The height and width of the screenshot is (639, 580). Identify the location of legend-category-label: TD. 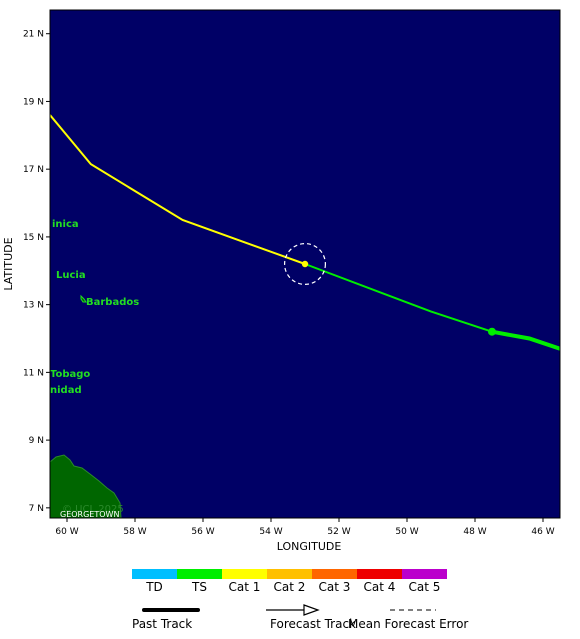
(154, 587).